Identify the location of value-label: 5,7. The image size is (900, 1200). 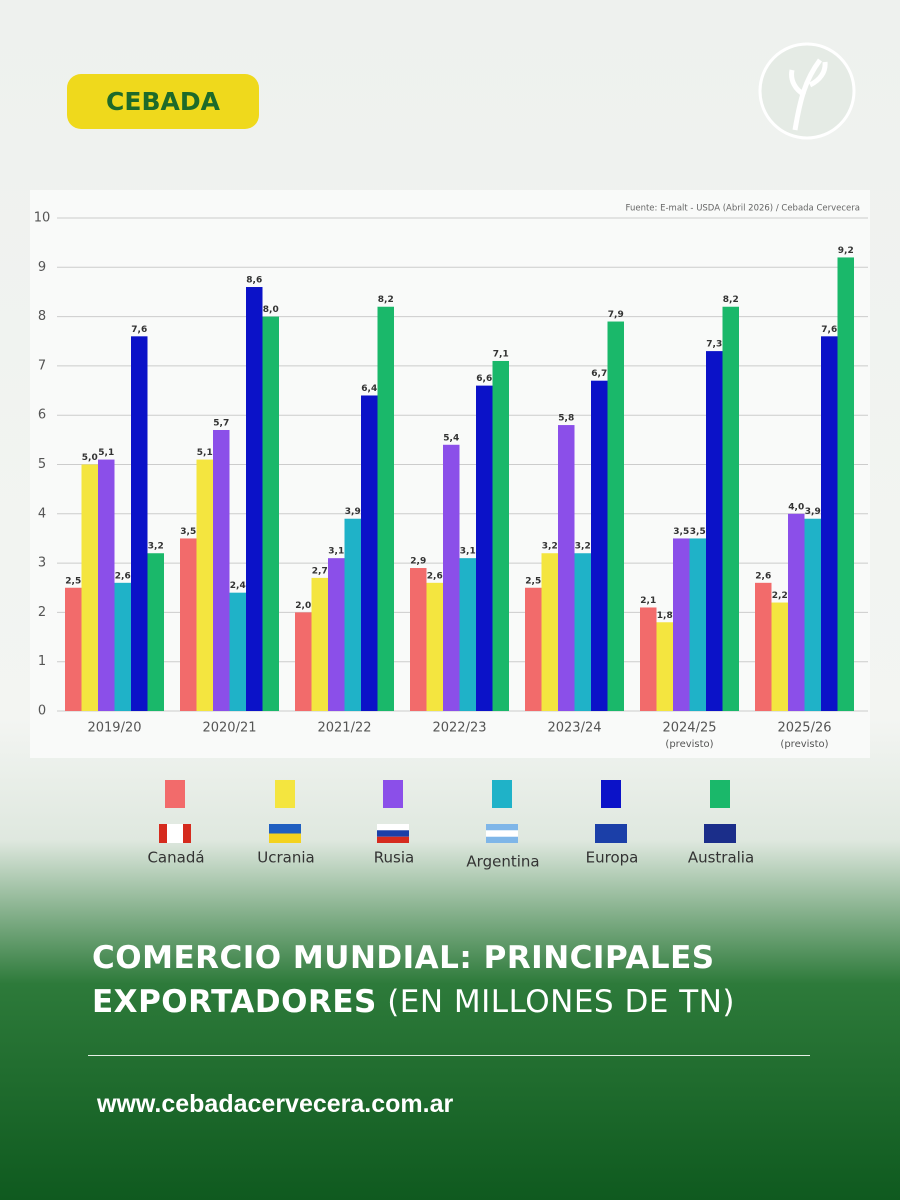
(221, 423).